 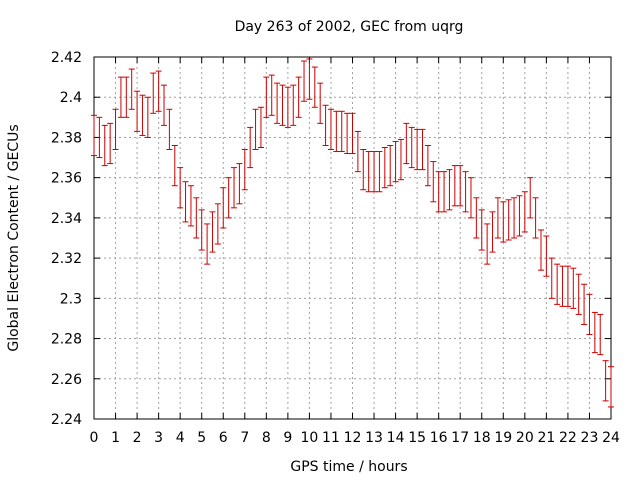 I want to click on x-tick-label: 10, so click(x=310, y=438).